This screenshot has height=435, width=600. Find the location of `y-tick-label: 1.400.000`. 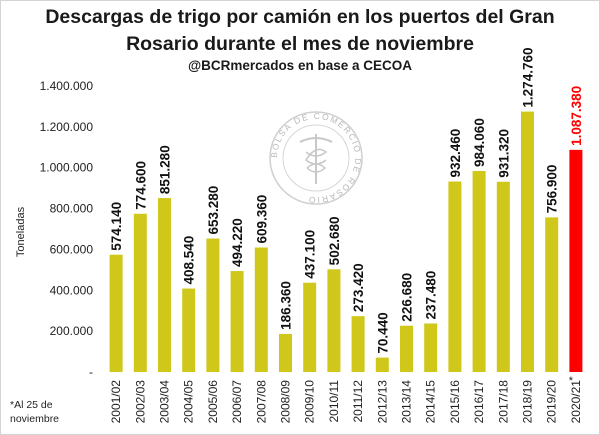

y-tick-label: 1.400.000 is located at coordinates (67, 86).